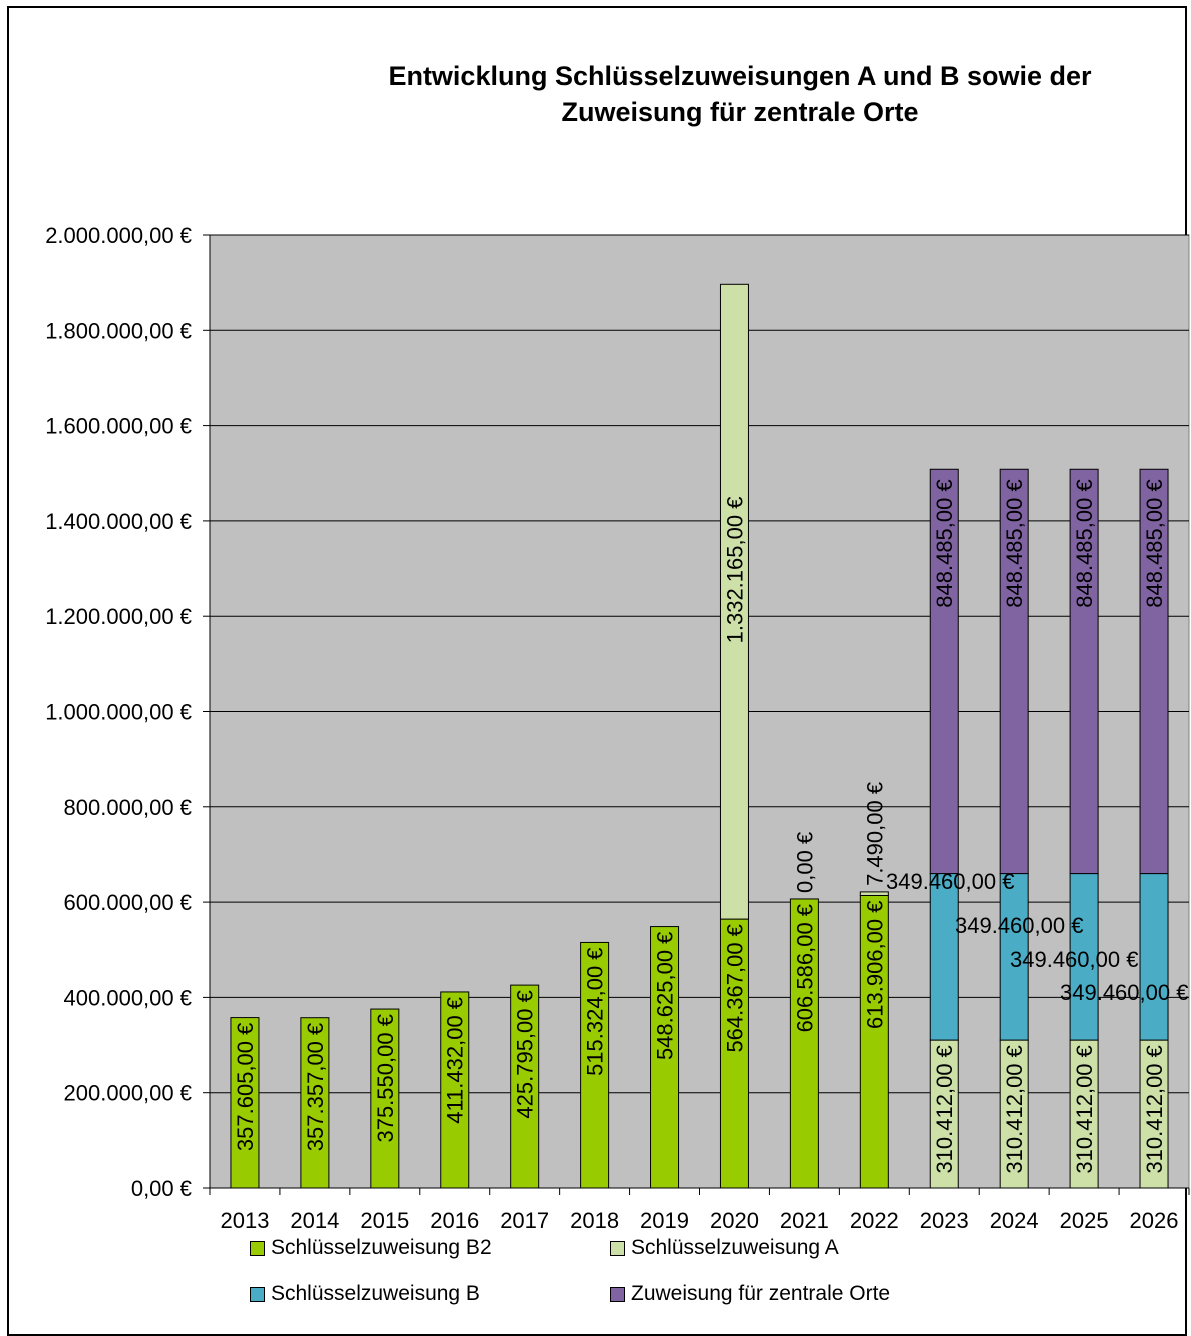 The width and height of the screenshot is (1191, 1336). What do you see at coordinates (128, 1093) in the screenshot?
I see `y-tick-label: 200.000,00 €` at bounding box center [128, 1093].